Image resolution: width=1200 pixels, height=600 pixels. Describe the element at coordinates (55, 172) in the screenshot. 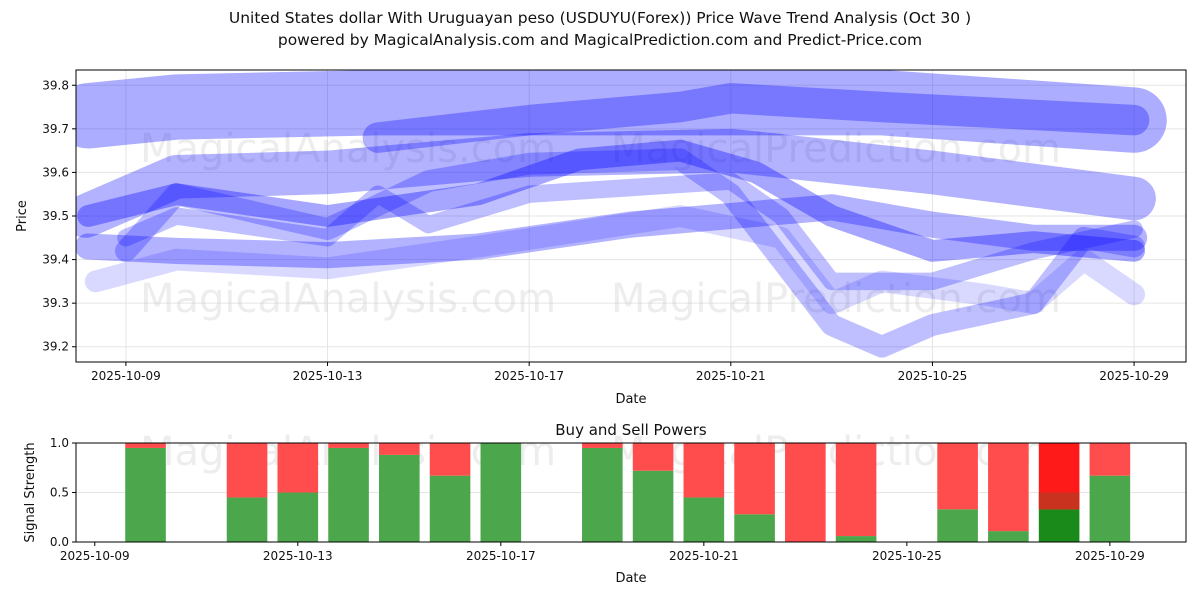

I see `y-tick-label: 39.6` at that location.